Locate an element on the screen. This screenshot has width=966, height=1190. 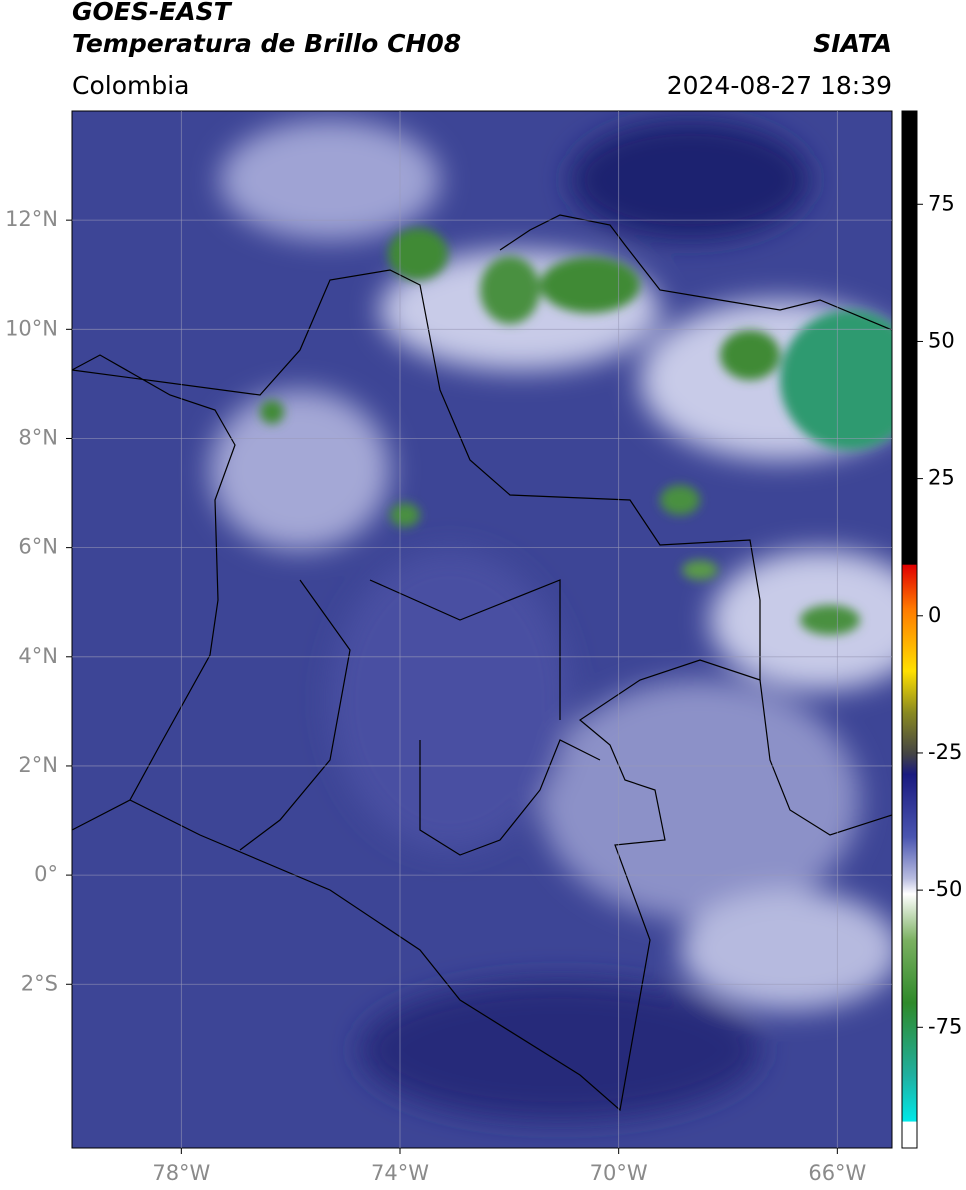
y-tick-label: 12°N is located at coordinates (31, 219).